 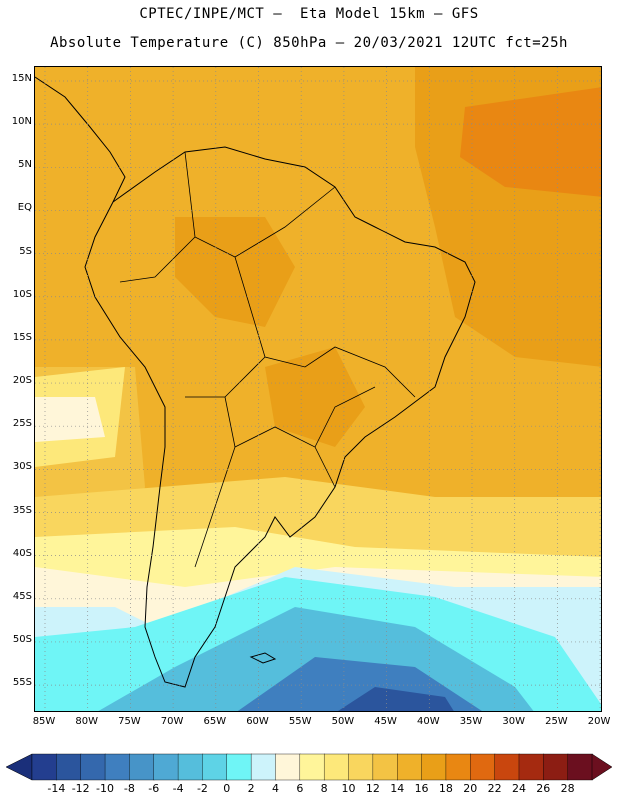 I want to click on colorbar-label: 20, so click(x=470, y=788).